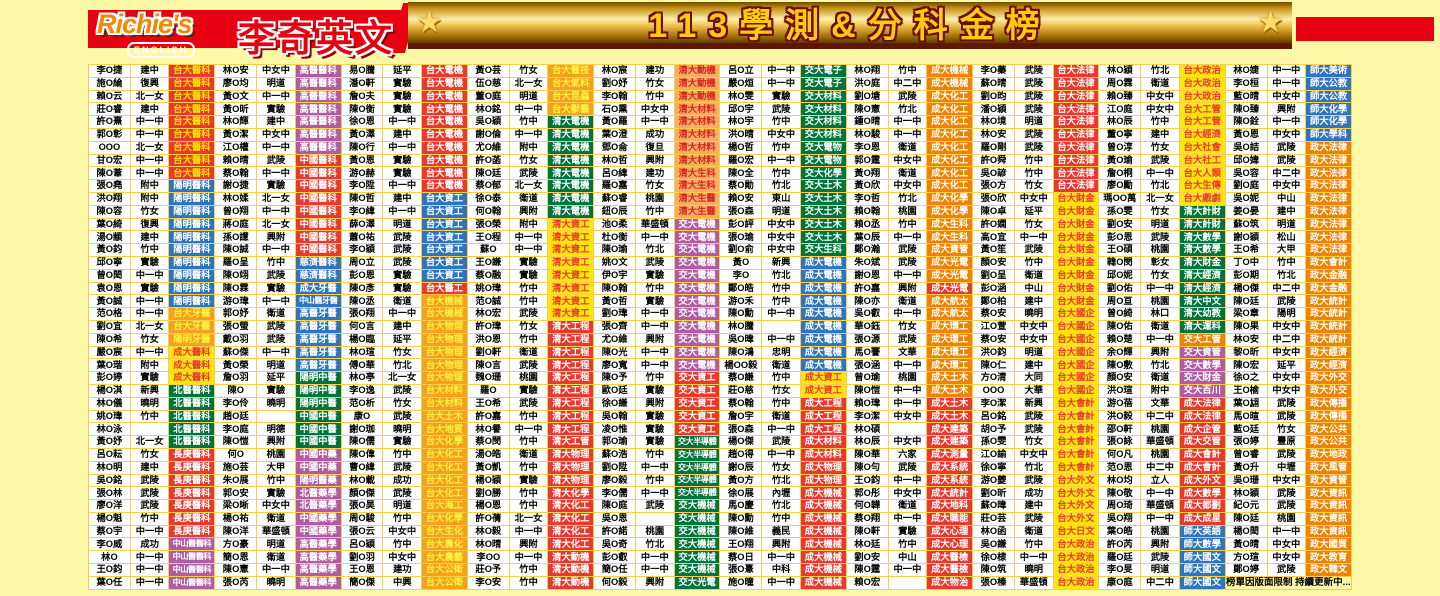 The height and width of the screenshot is (596, 1440). I want to click on student-name: 王O希, so click(1246, 250).